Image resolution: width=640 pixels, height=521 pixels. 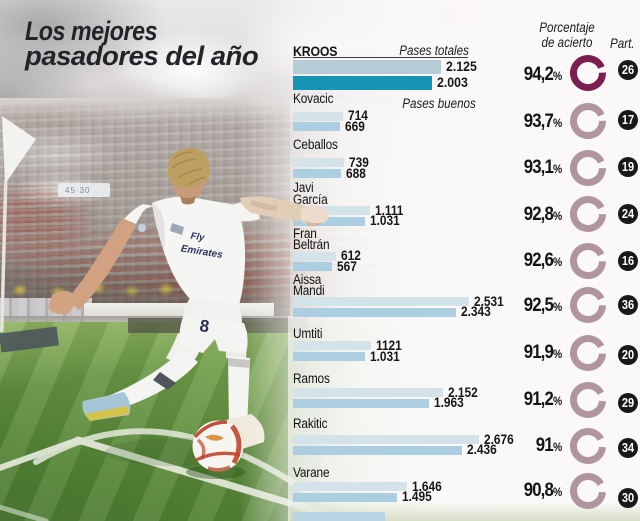 What do you see at coordinates (204, 326) in the screenshot?
I see `svg-text: 8` at bounding box center [204, 326].